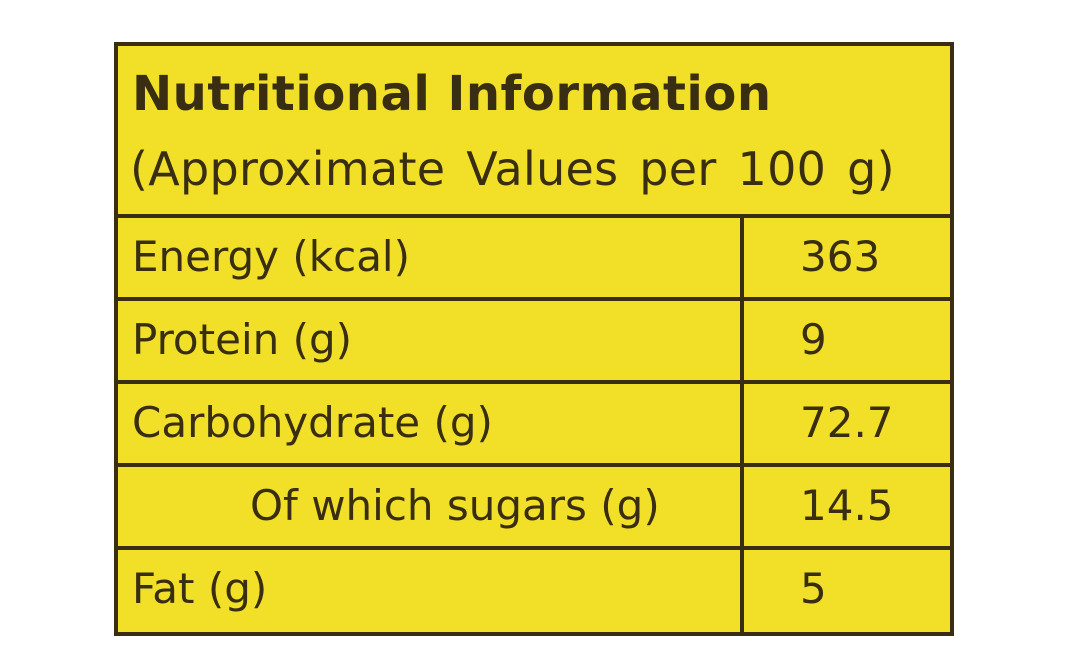  I want to click on nutrient-name: Carbohydrate (g), so click(312, 422).